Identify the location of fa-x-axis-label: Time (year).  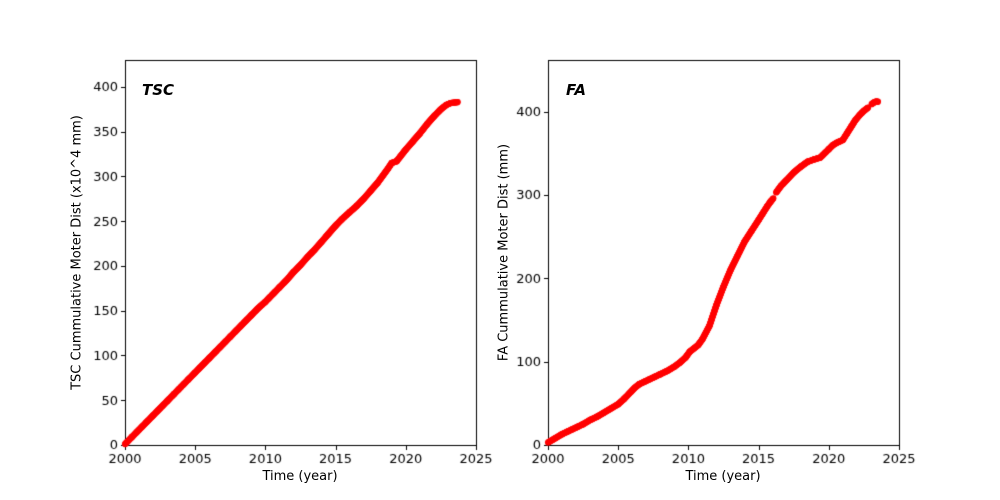
(723, 476).